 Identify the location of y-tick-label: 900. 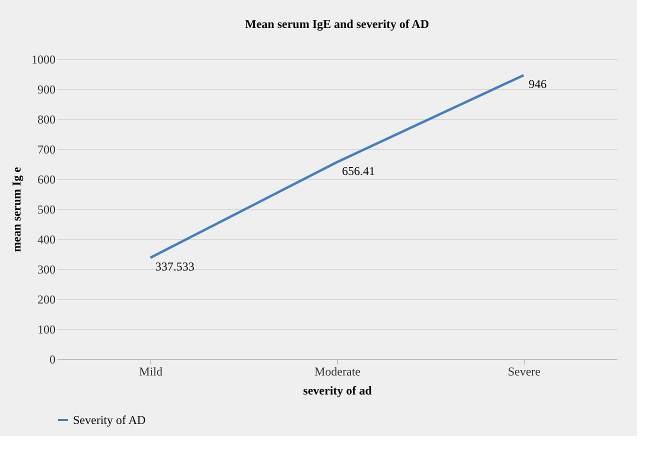
(47, 89).